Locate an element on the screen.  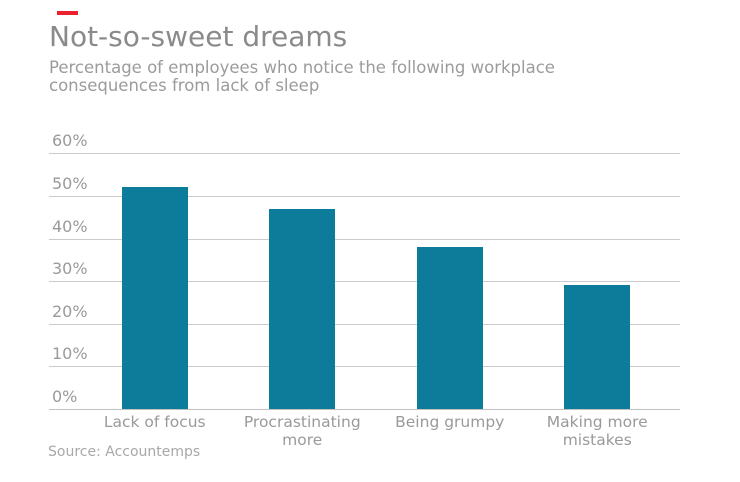
x-axis-label: Procrastinating more is located at coordinates (302, 431).